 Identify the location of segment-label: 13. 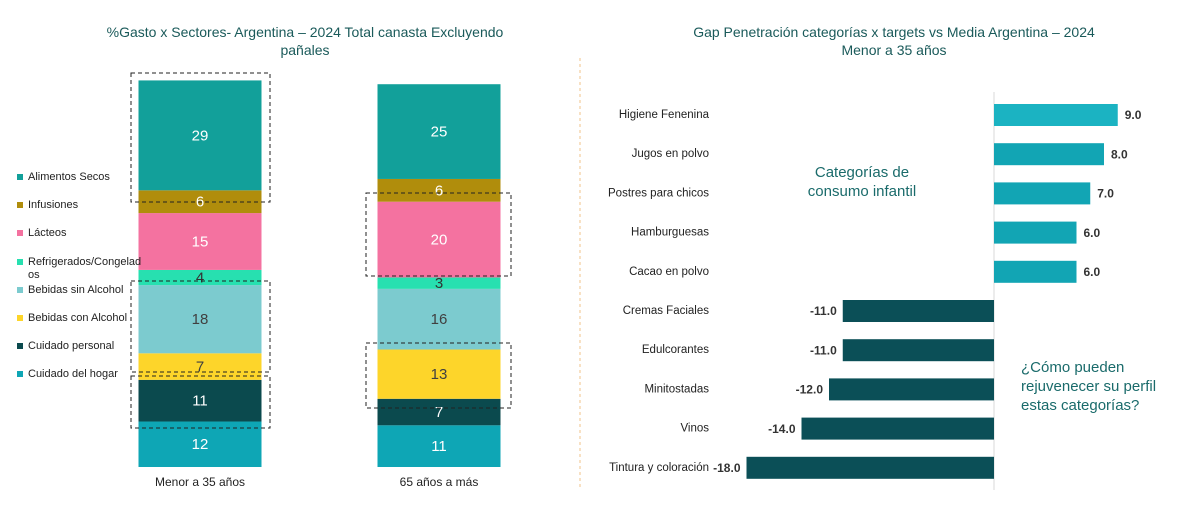
(439, 374).